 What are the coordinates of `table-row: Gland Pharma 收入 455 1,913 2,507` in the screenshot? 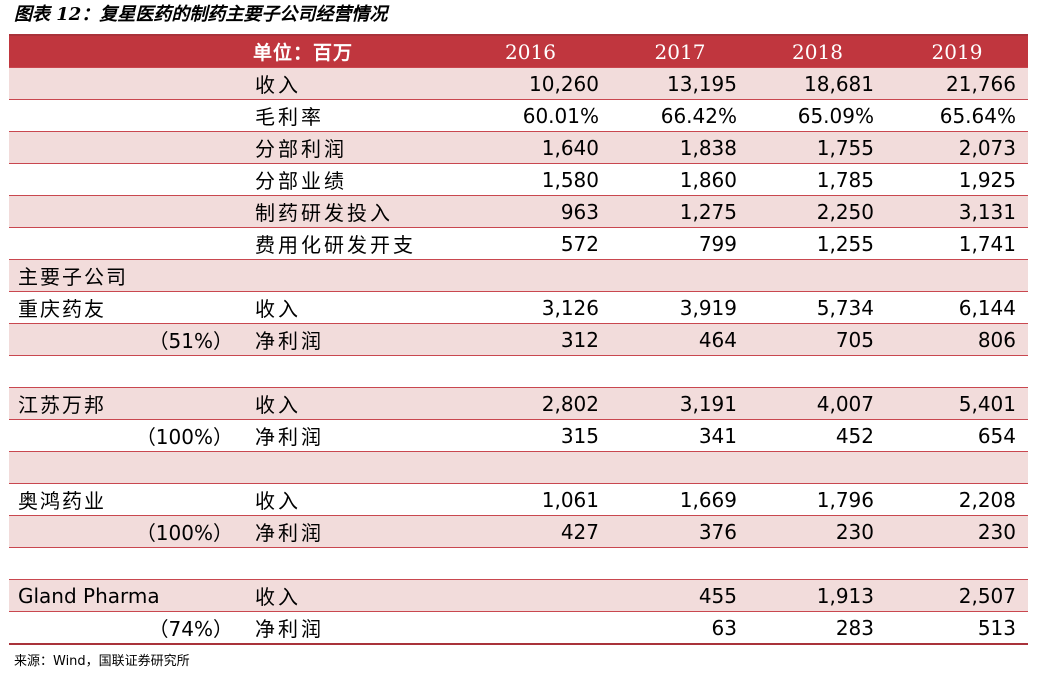 It's located at (518, 595).